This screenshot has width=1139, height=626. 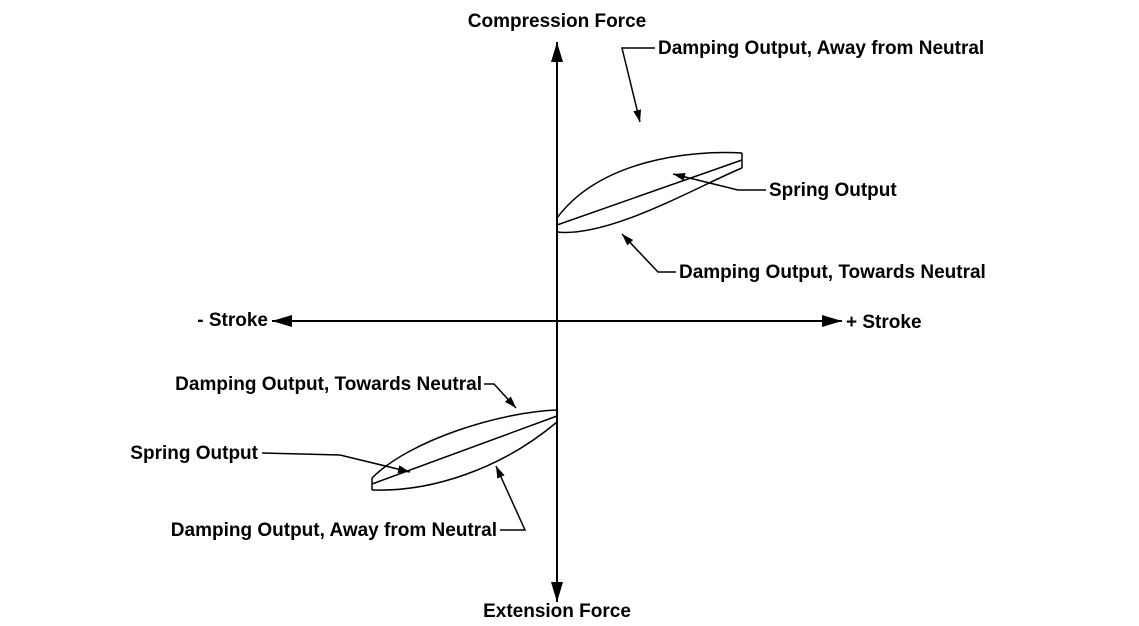 What do you see at coordinates (557, 21) in the screenshot?
I see `axis-label: Compression Force` at bounding box center [557, 21].